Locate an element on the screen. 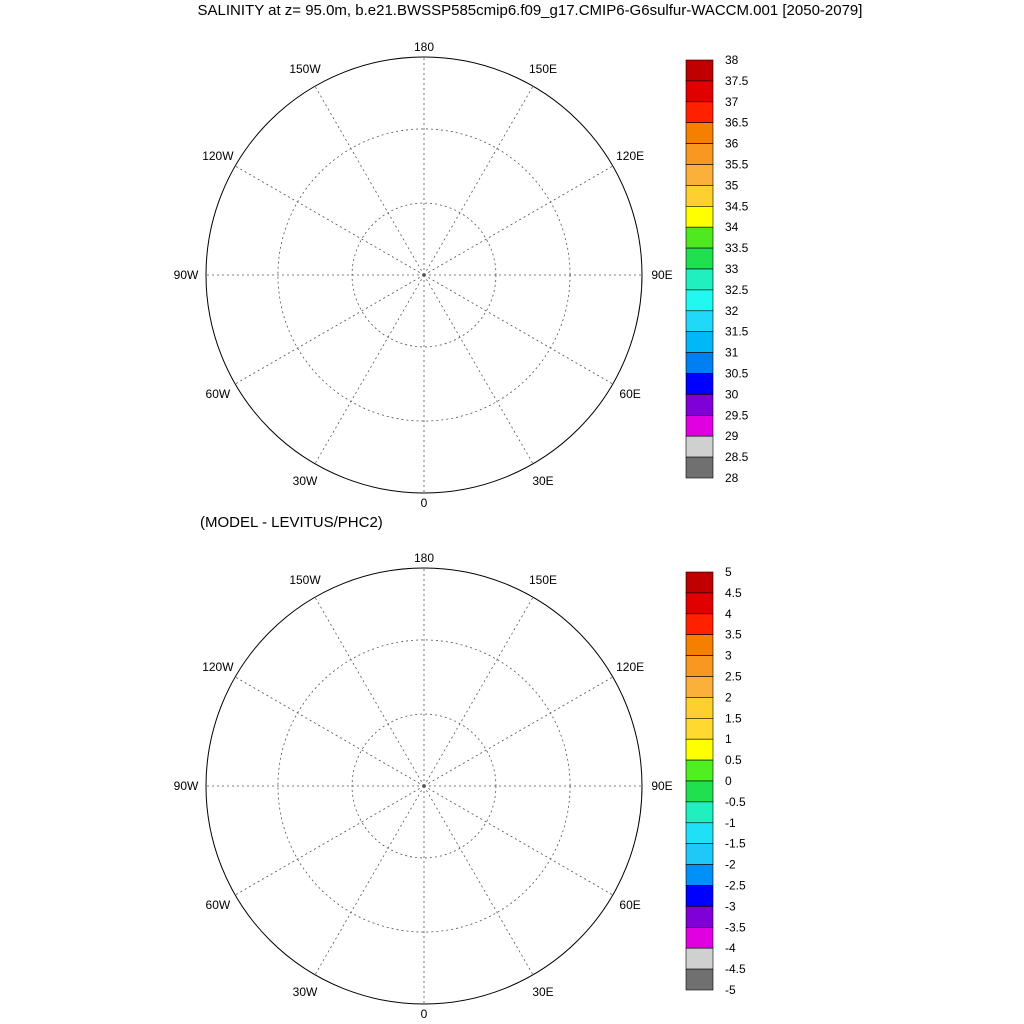  colorbar-label: 2.5 is located at coordinates (733, 677).